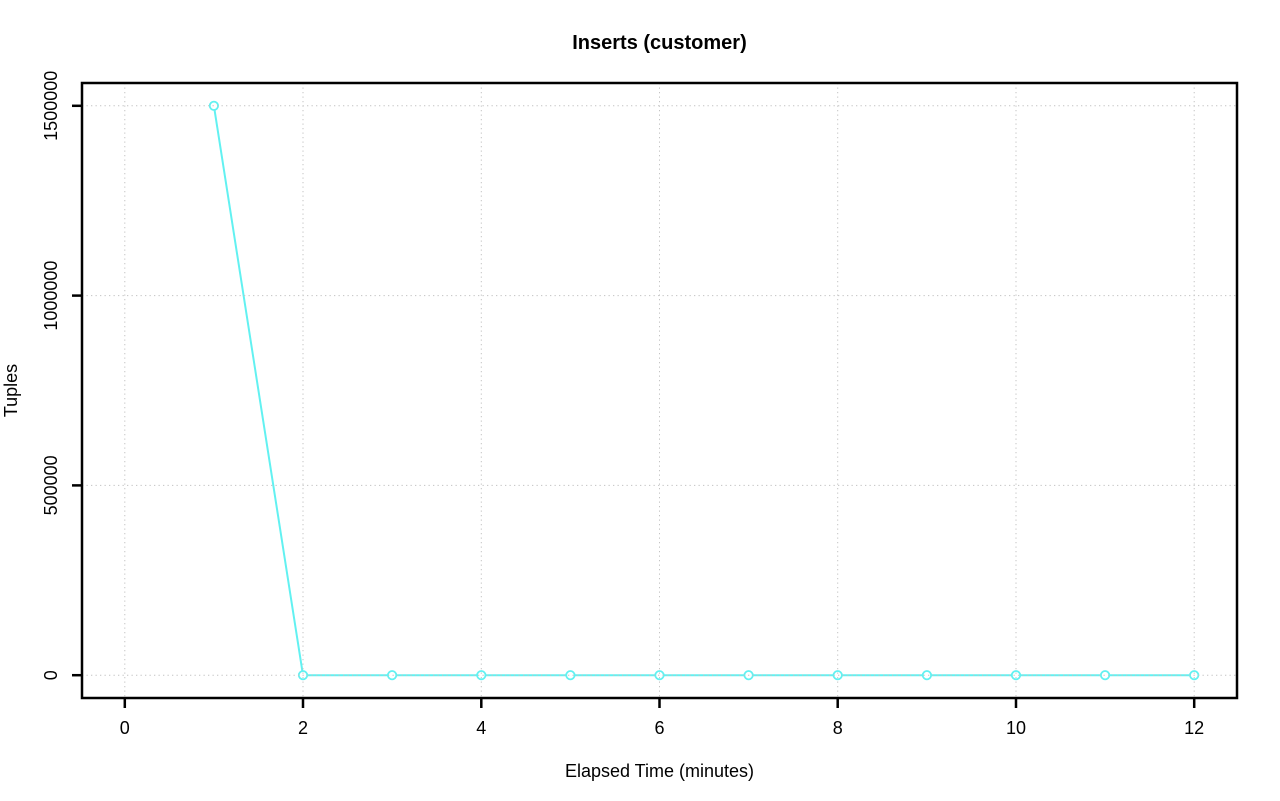 Image resolution: width=1280 pixels, height=801 pixels. Describe the element at coordinates (51, 675) in the screenshot. I see `y-tick-label: 0` at that location.